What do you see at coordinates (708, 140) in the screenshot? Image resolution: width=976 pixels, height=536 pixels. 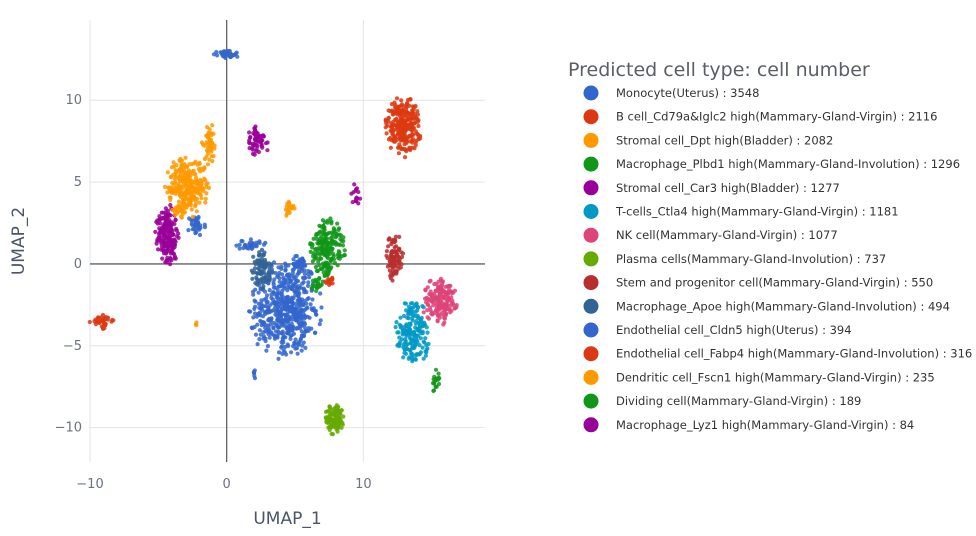 I see `legend-item: Stromal cell_Dpt high(Bladder) : 2082` at bounding box center [708, 140].